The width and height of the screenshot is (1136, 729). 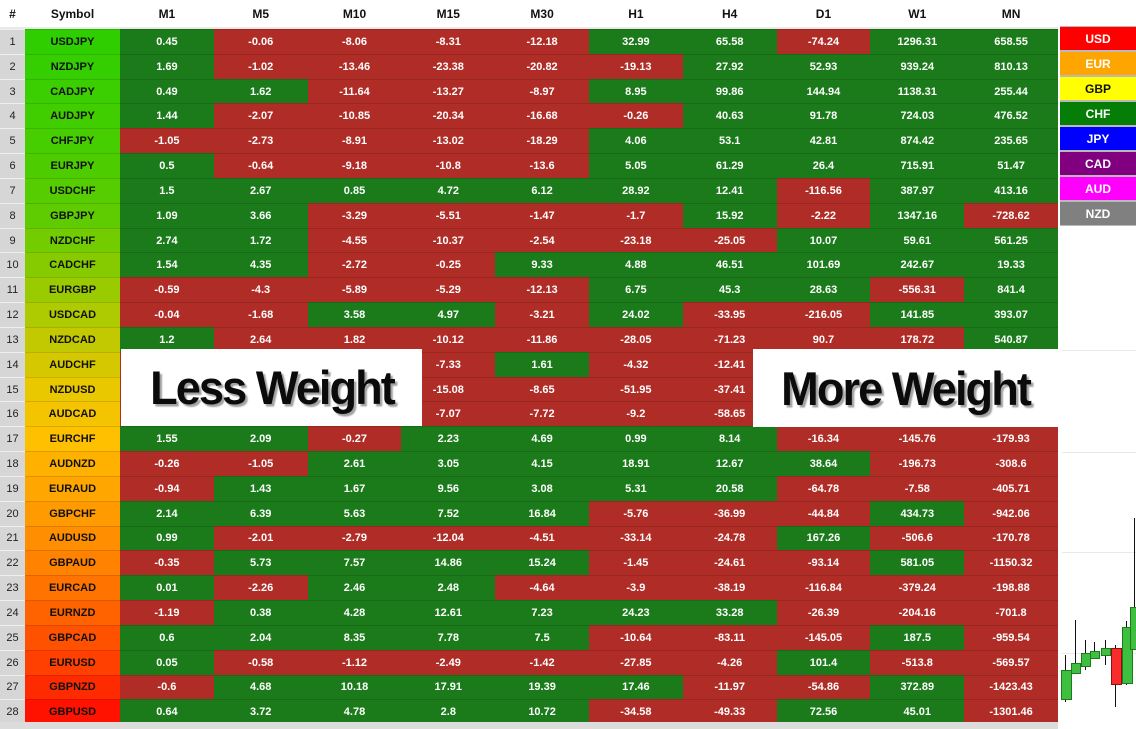 I want to click on value-cell: 10.07, so click(x=823, y=240).